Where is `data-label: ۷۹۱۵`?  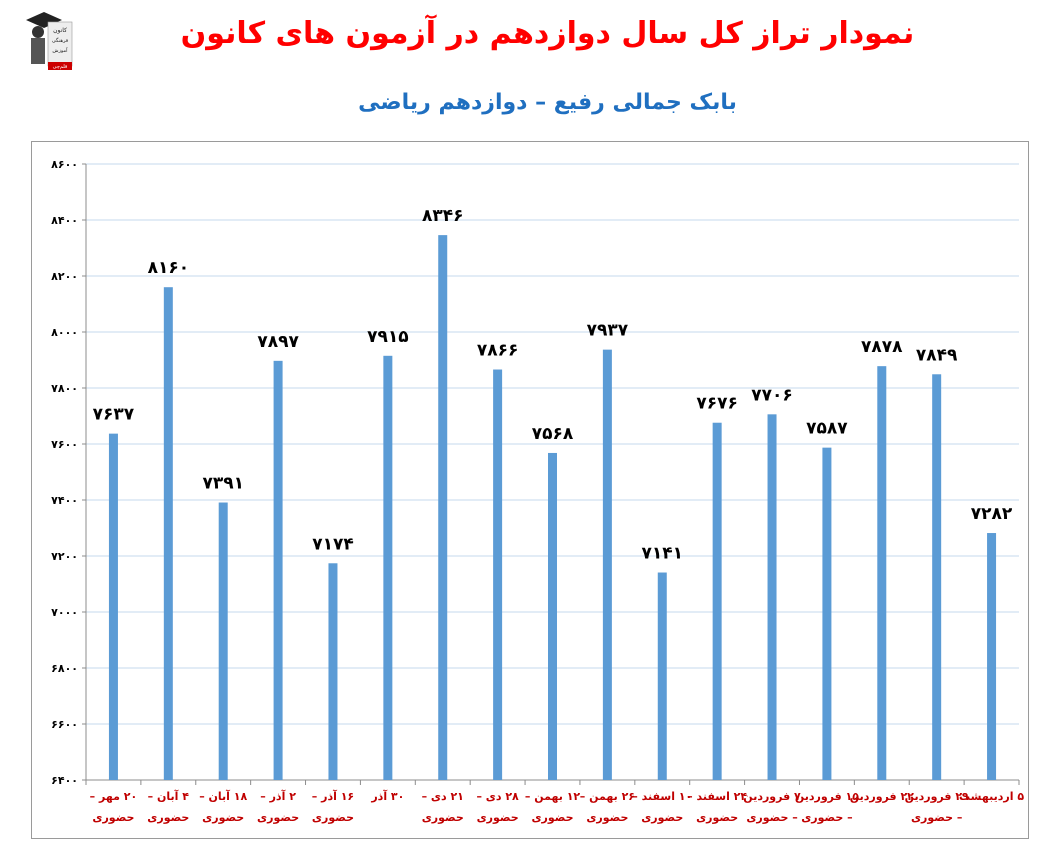
data-label: ۷۹۱۵ is located at coordinates (388, 337).